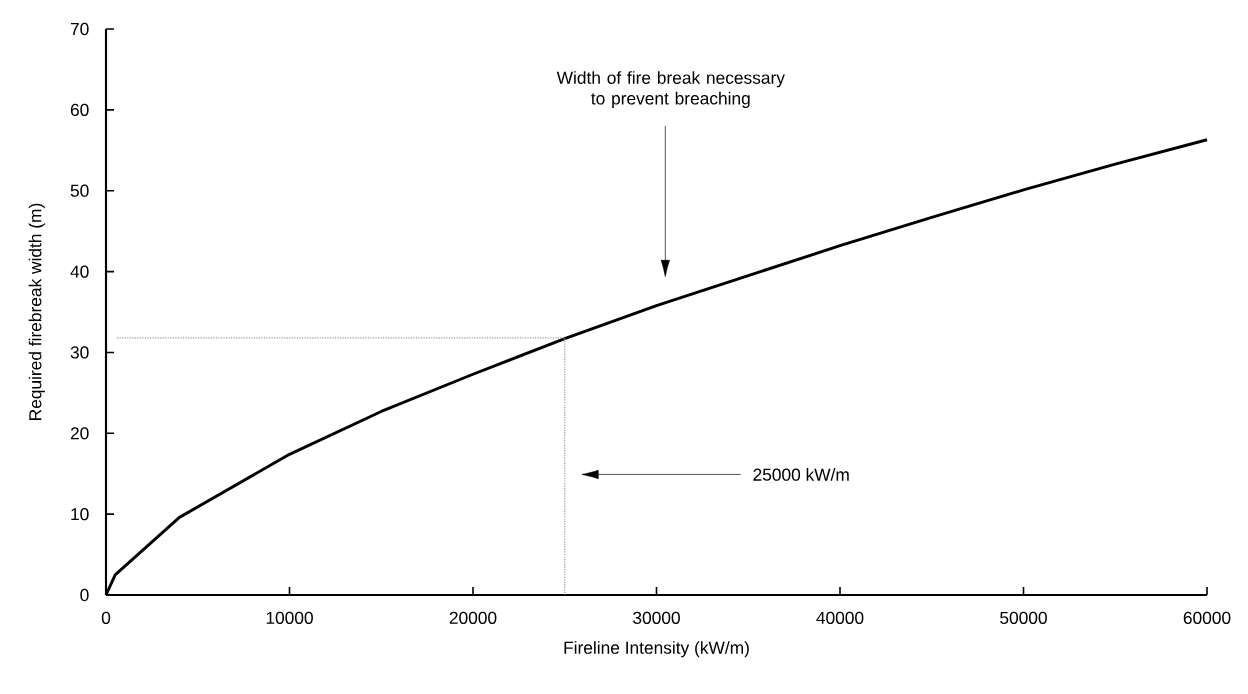 The width and height of the screenshot is (1248, 694). I want to click on x-tick-label: 60000, so click(1207, 617).